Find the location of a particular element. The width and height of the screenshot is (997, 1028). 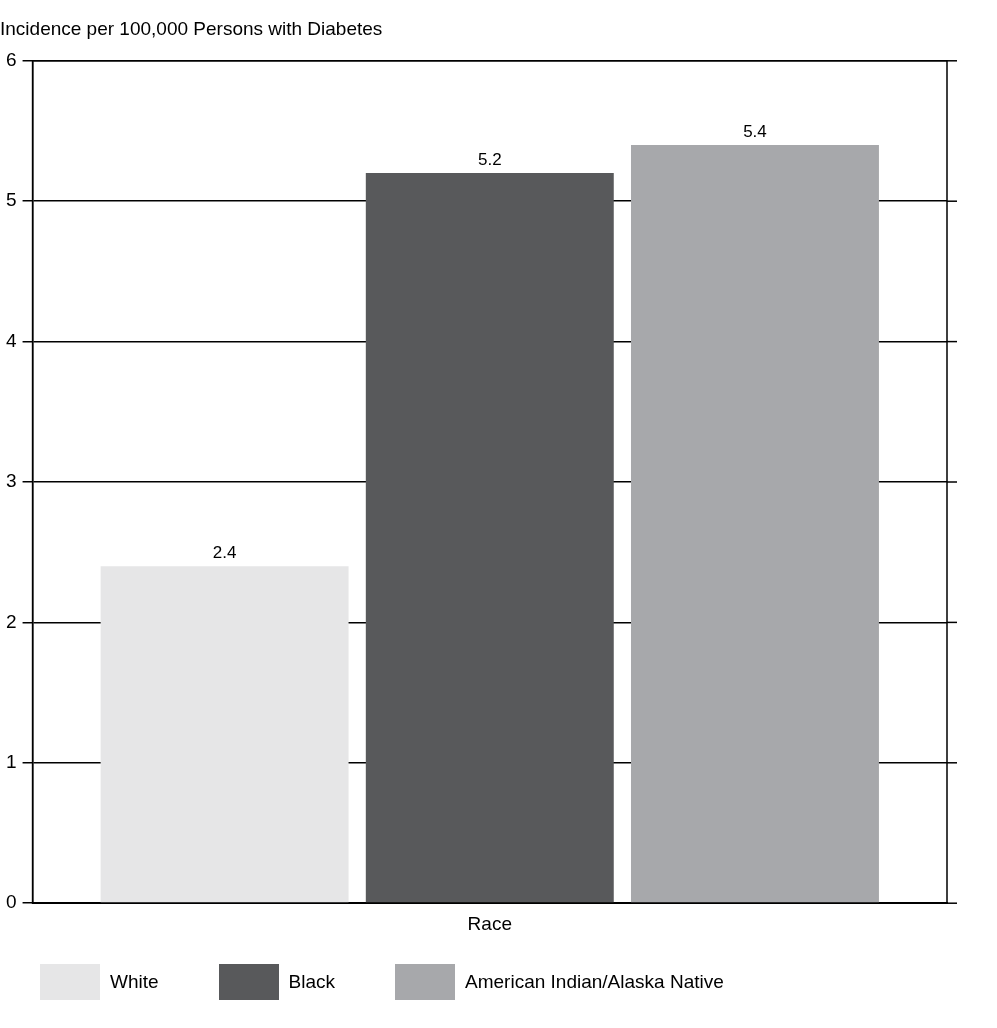

y-tick-label: 4 is located at coordinates (11, 340).